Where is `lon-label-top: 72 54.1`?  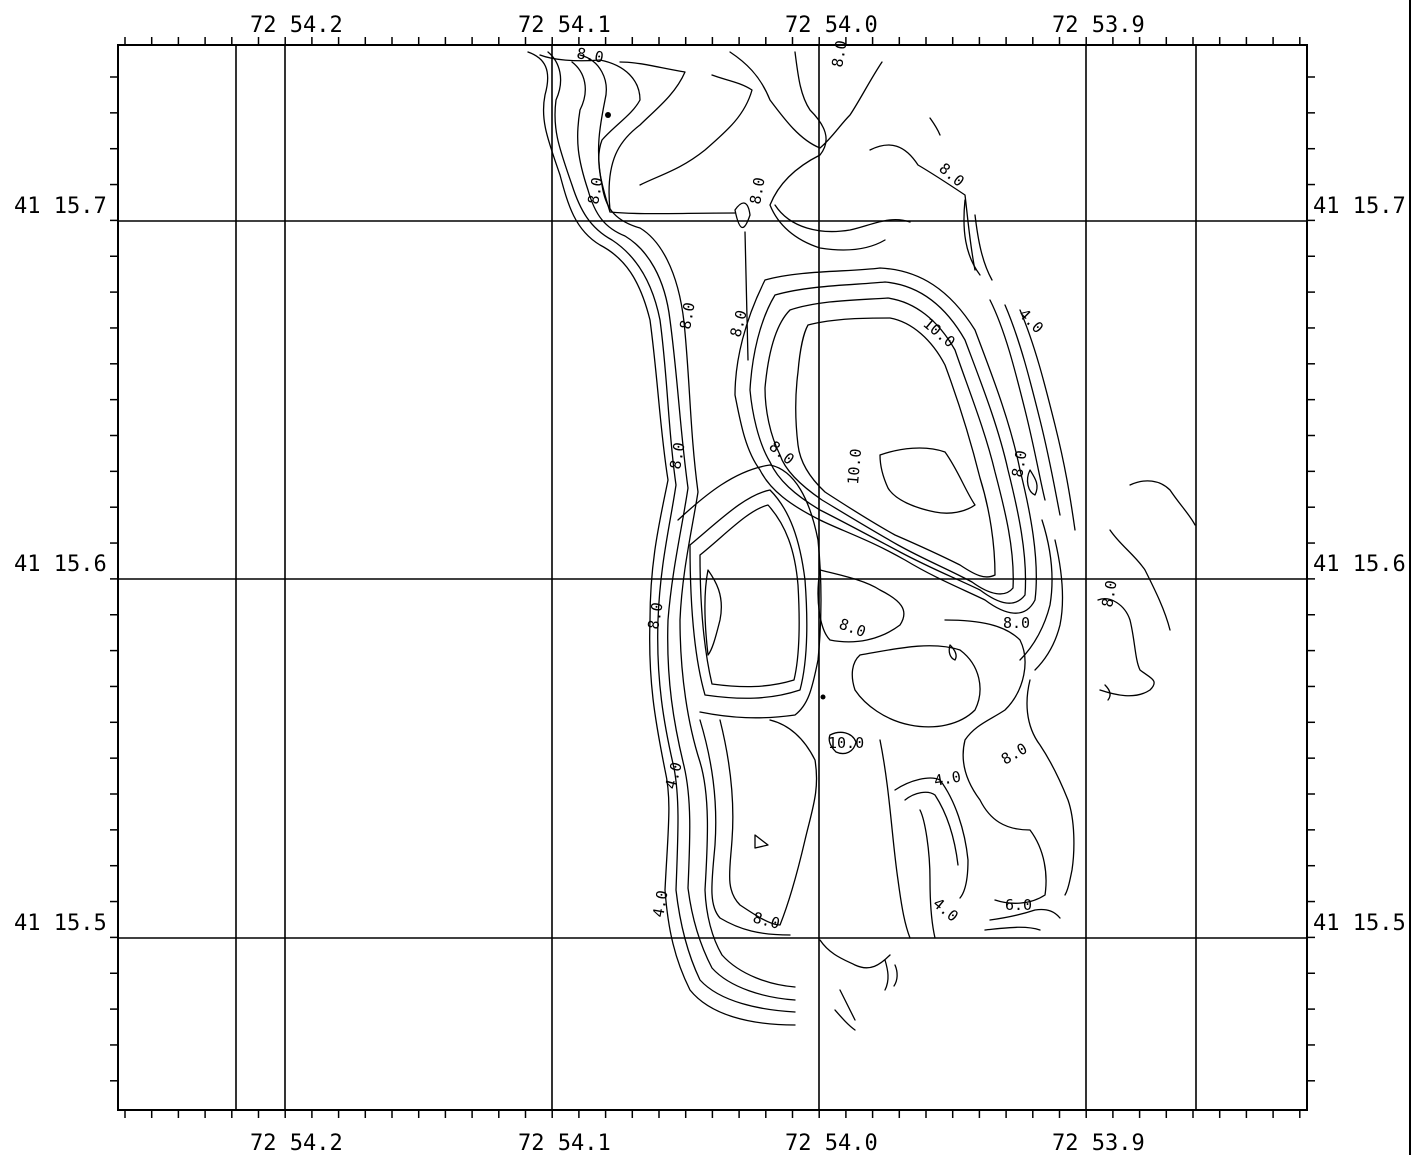
lon-label-top: 72 54.1 is located at coordinates (564, 25).